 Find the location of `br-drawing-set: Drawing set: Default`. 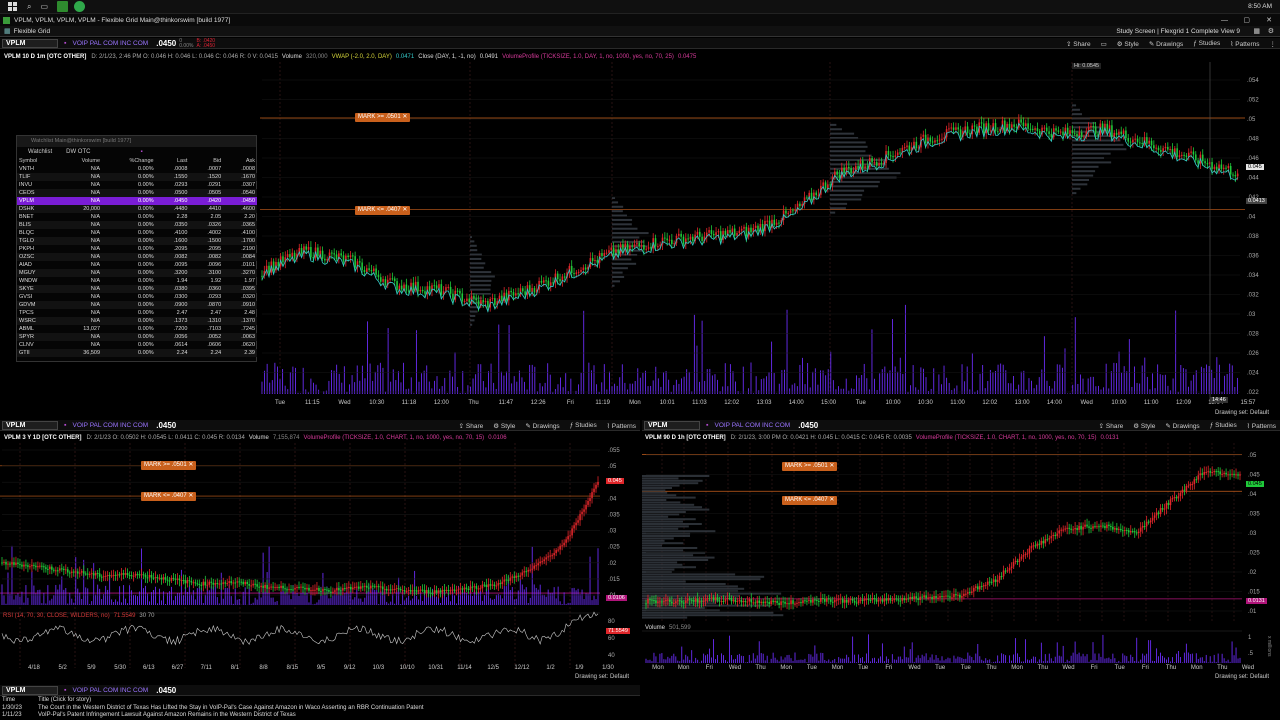

br-drawing-set: Drawing set: Default is located at coordinates (1242, 677).